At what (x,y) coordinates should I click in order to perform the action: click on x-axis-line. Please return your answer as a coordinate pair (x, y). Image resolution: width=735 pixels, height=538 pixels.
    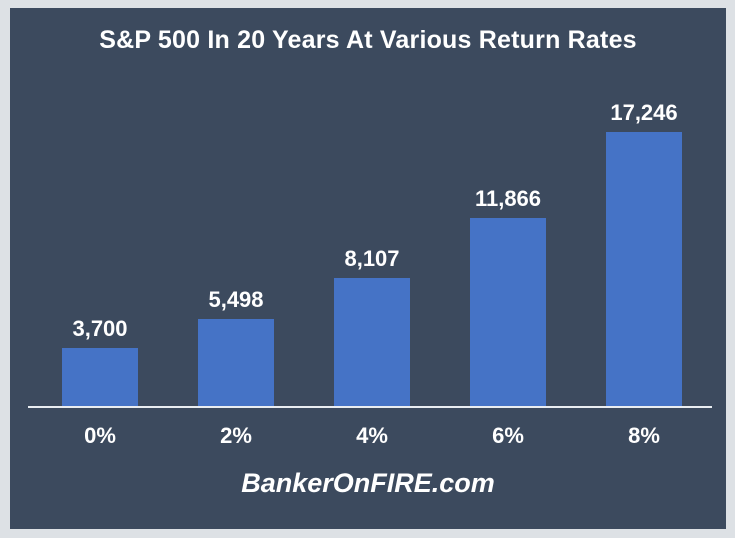
    Looking at the image, I should click on (370, 407).